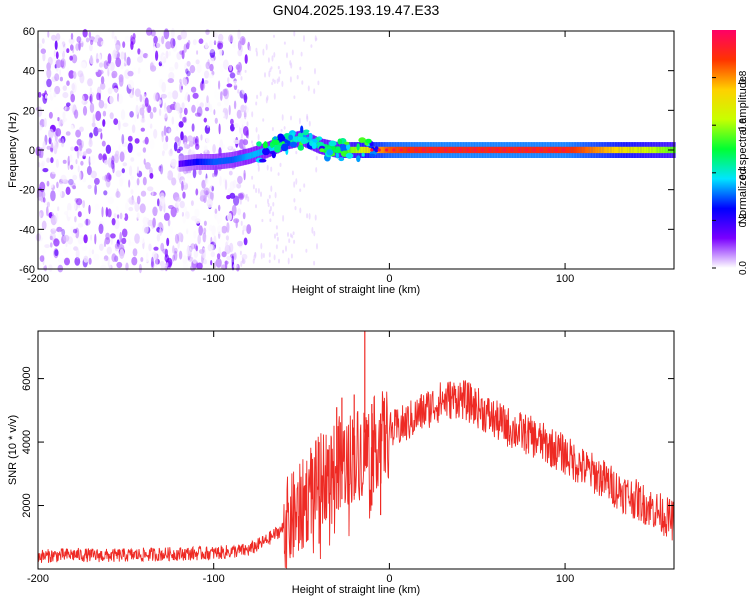 Image resolution: width=750 pixels, height=600 pixels. What do you see at coordinates (27, 230) in the screenshot?
I see `y-tick-label: -40` at bounding box center [27, 230].